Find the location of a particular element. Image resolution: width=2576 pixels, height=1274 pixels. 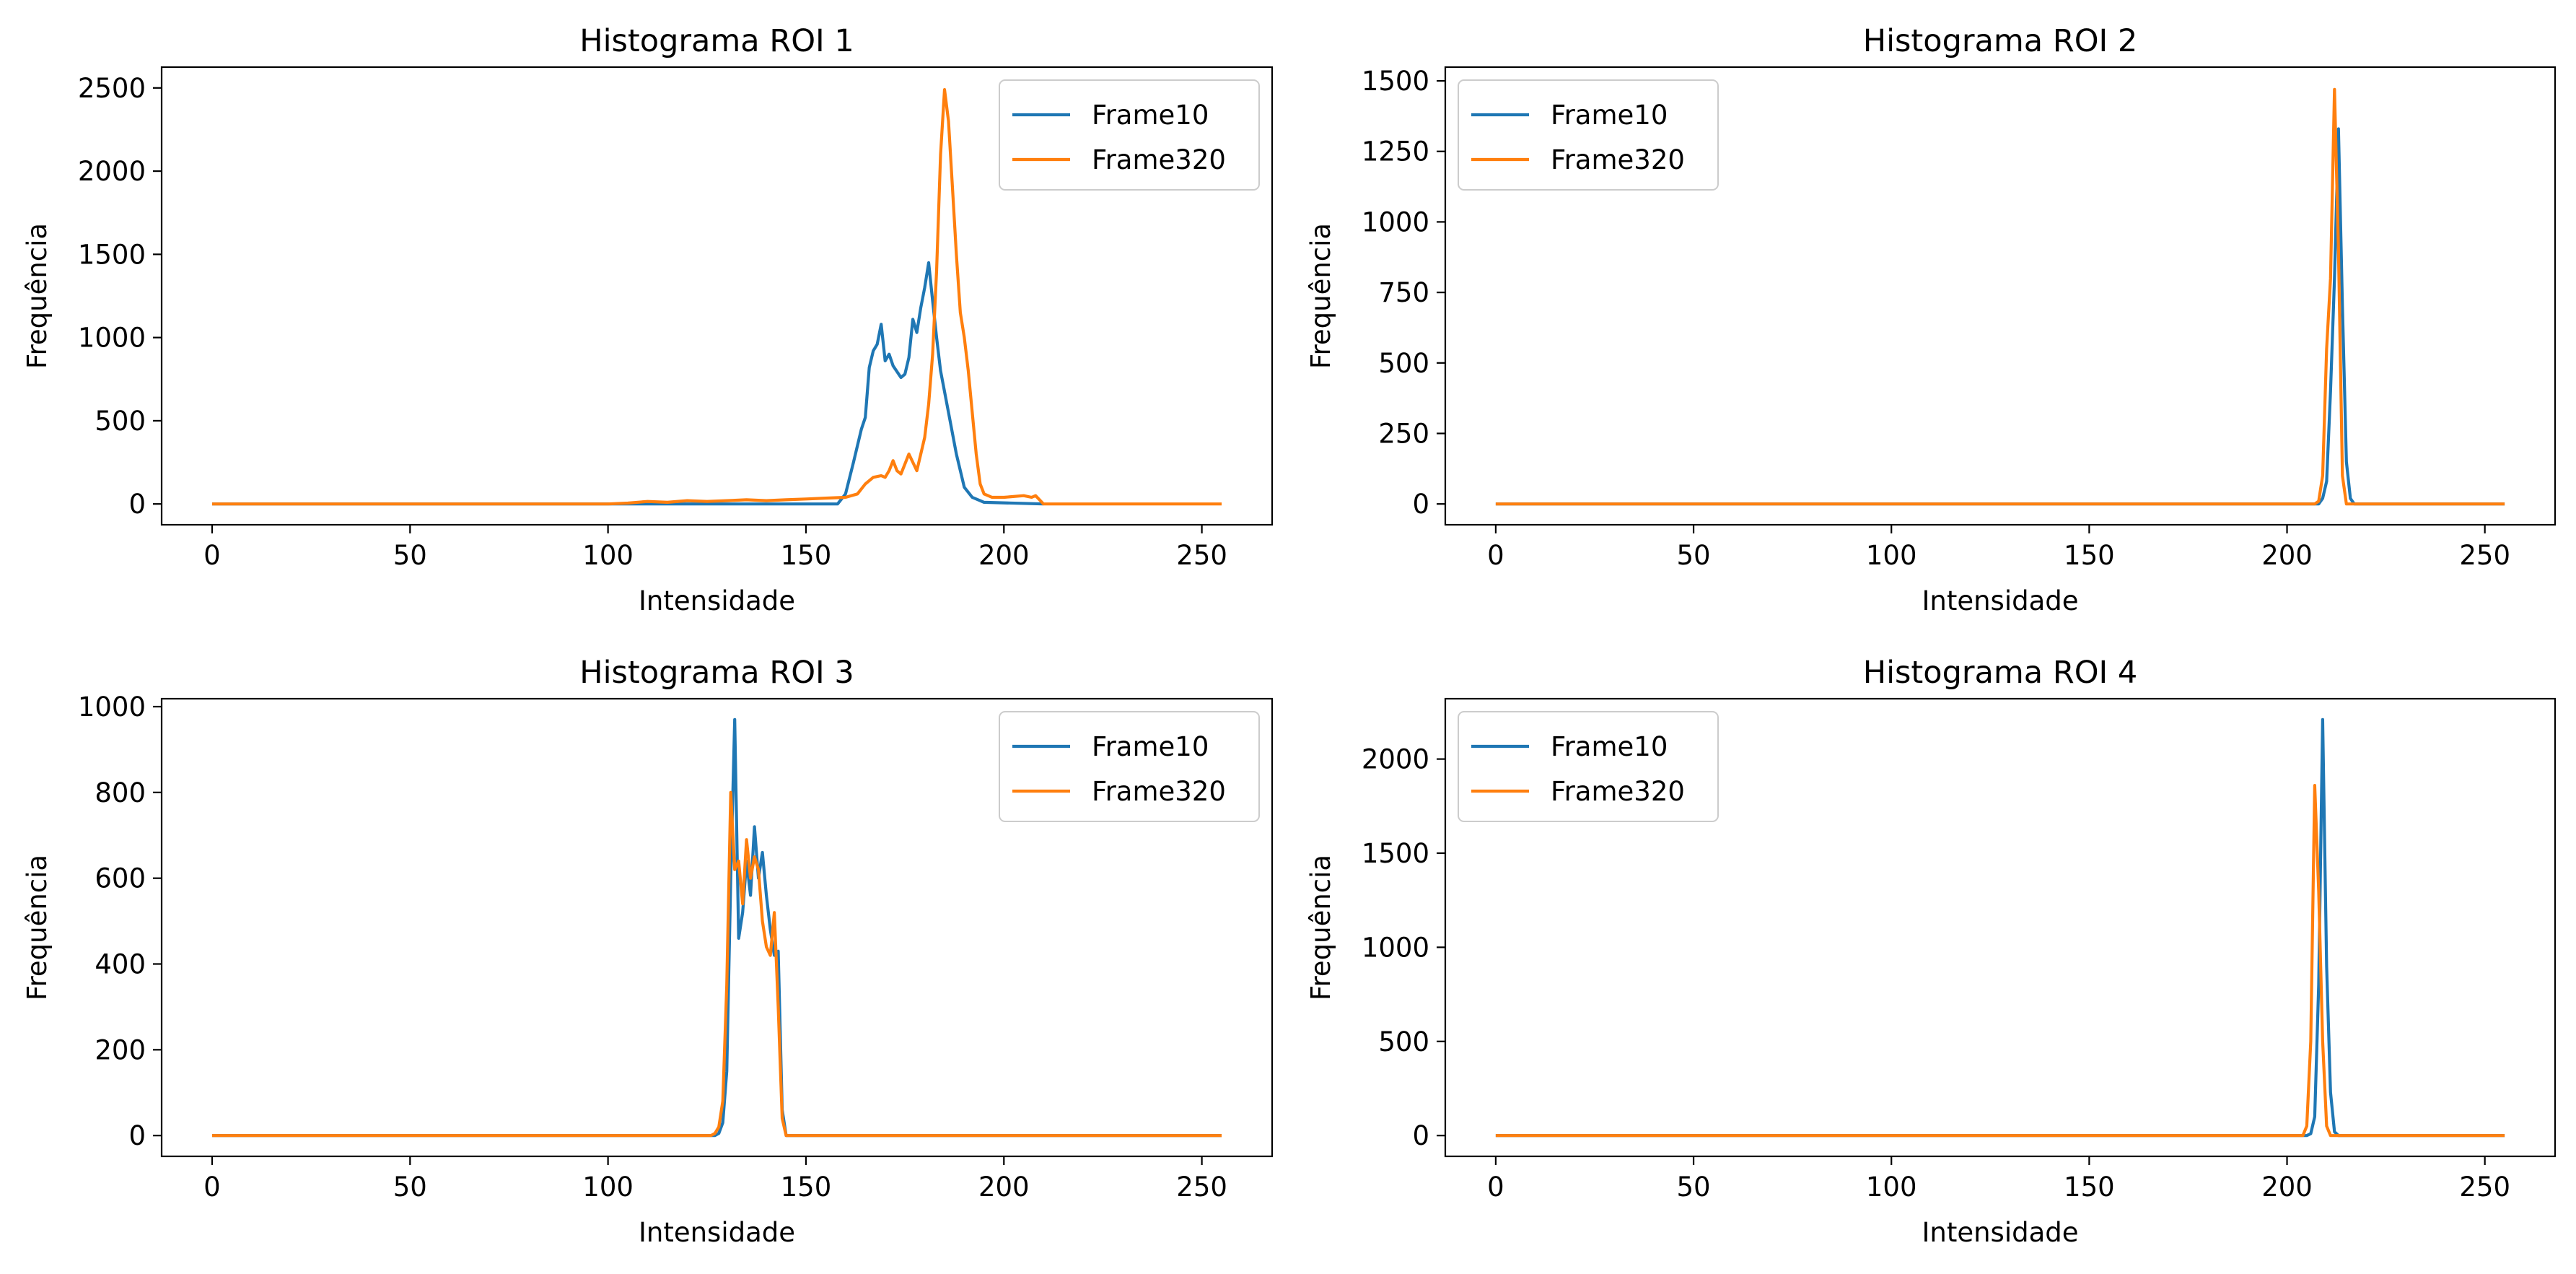

y-tick-label: 250 is located at coordinates (1403, 433).